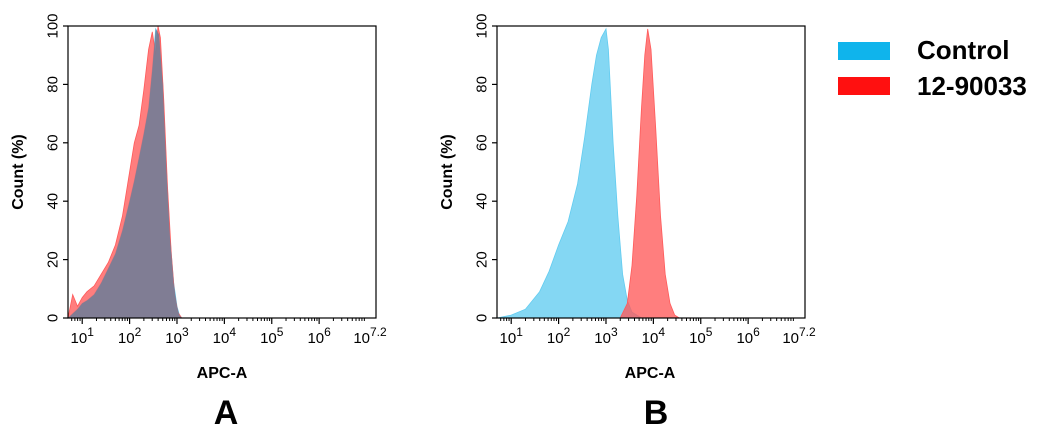 Image resolution: width=1059 pixels, height=443 pixels. Describe the element at coordinates (177, 336) in the screenshot. I see `x-tick-label-a-2: 10³` at that location.